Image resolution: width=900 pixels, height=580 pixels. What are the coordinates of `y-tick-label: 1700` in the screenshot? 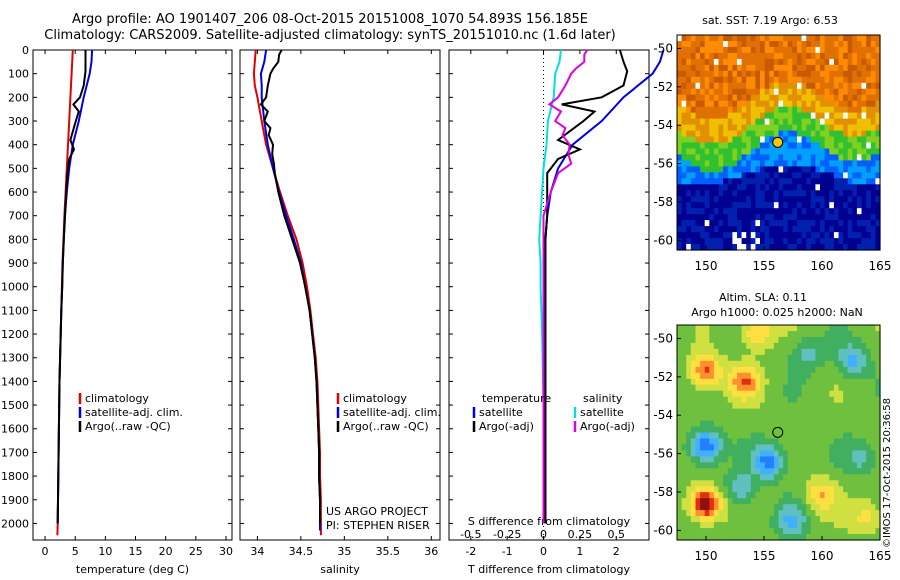 It's located at (15, 452).